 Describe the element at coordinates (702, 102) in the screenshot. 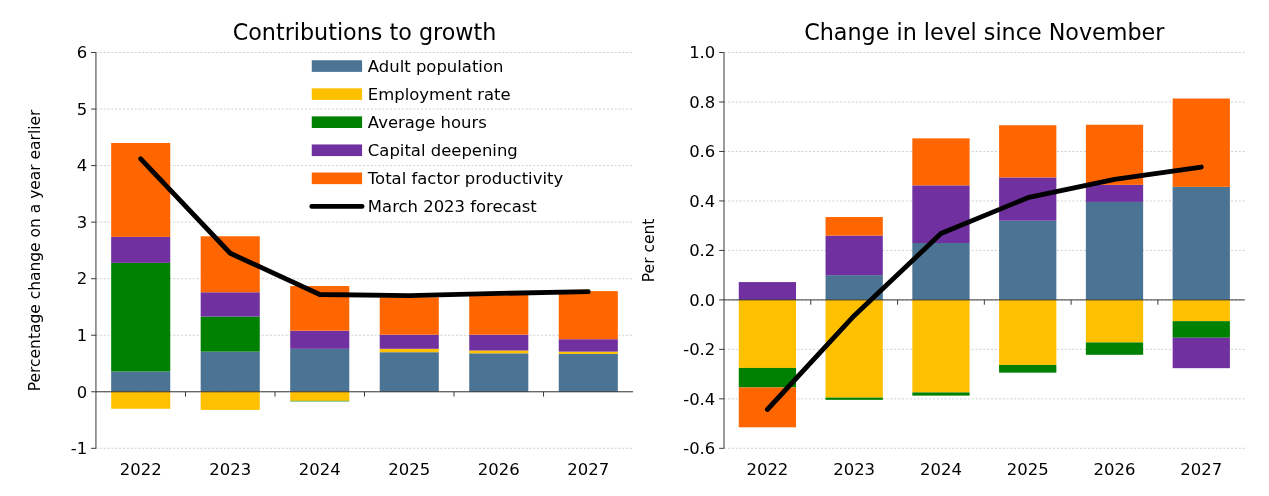

I see `y-tick-label: 0.8` at that location.